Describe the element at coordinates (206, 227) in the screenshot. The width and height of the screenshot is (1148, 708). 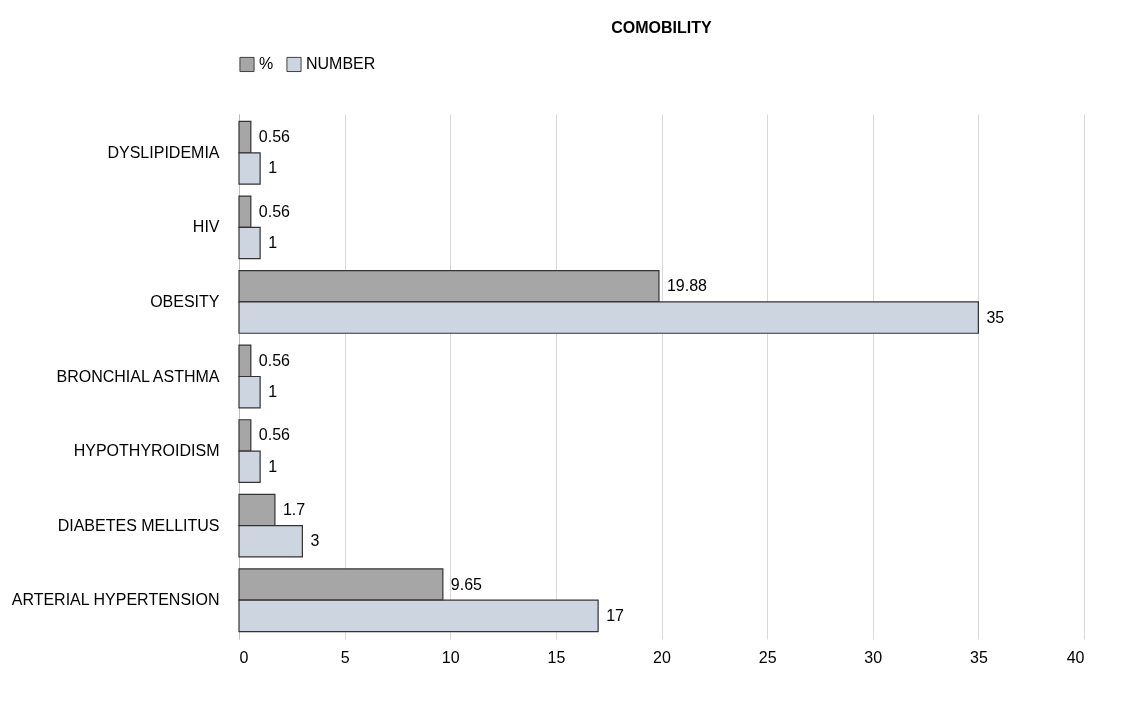
I see `y-tick-label: HIV` at that location.